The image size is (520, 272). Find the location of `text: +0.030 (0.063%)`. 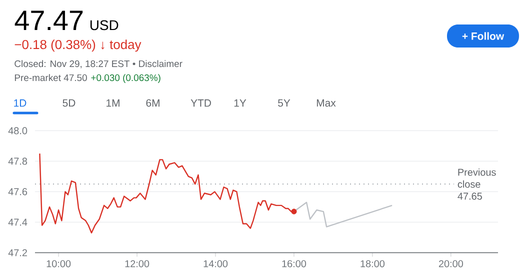

text: +0.030 (0.063%) is located at coordinates (125, 78).